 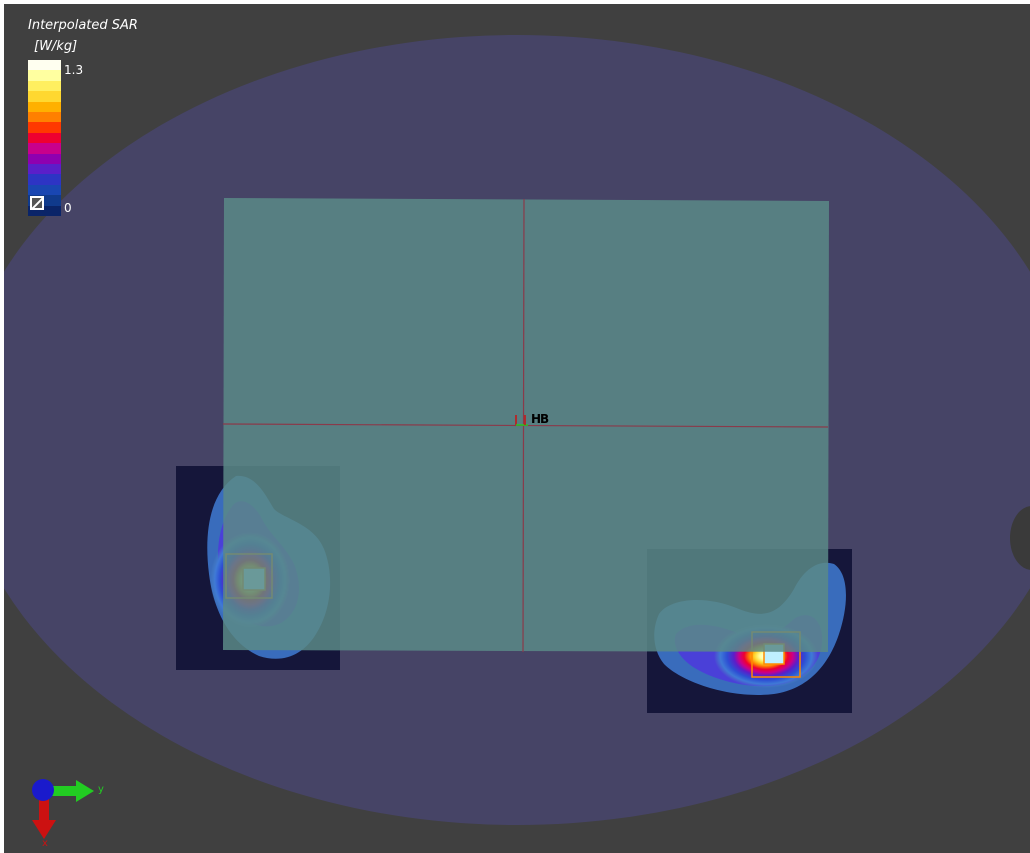 I want to click on legend-title: Interpolated SAR, so click(x=83, y=25).